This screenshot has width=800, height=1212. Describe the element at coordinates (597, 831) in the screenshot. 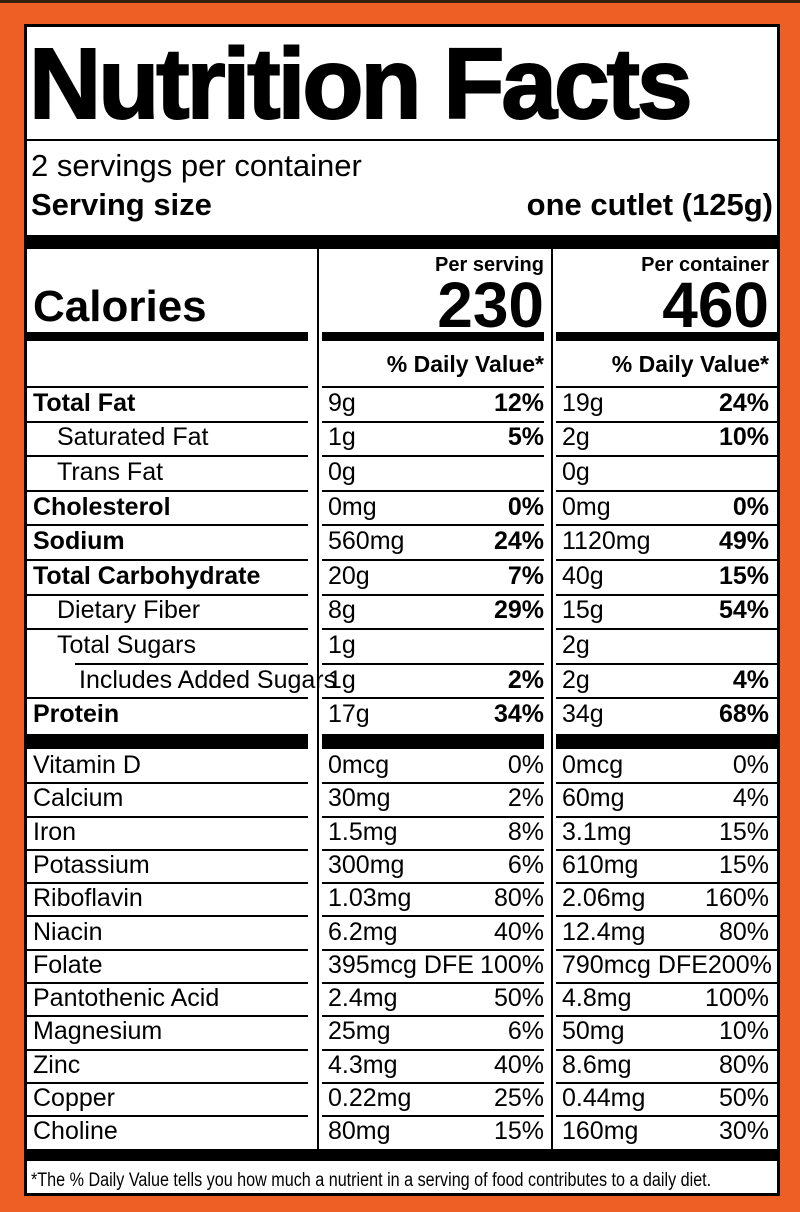

I see `container-amount: 3.1mg` at that location.